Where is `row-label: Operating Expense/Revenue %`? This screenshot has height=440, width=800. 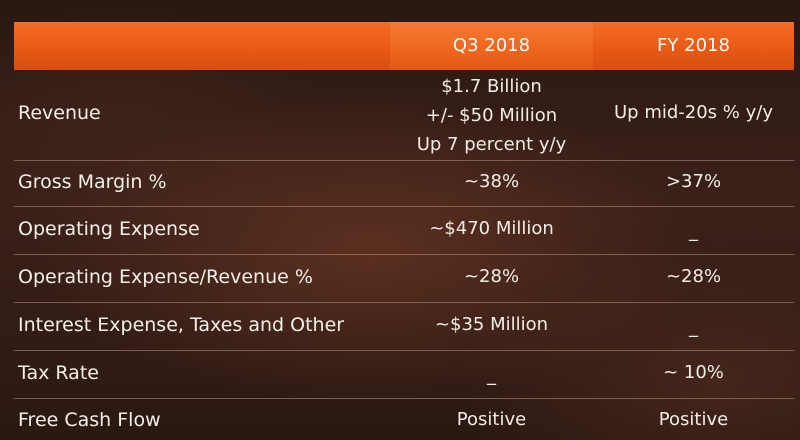
row-label: Operating Expense/Revenue % is located at coordinates (165, 277).